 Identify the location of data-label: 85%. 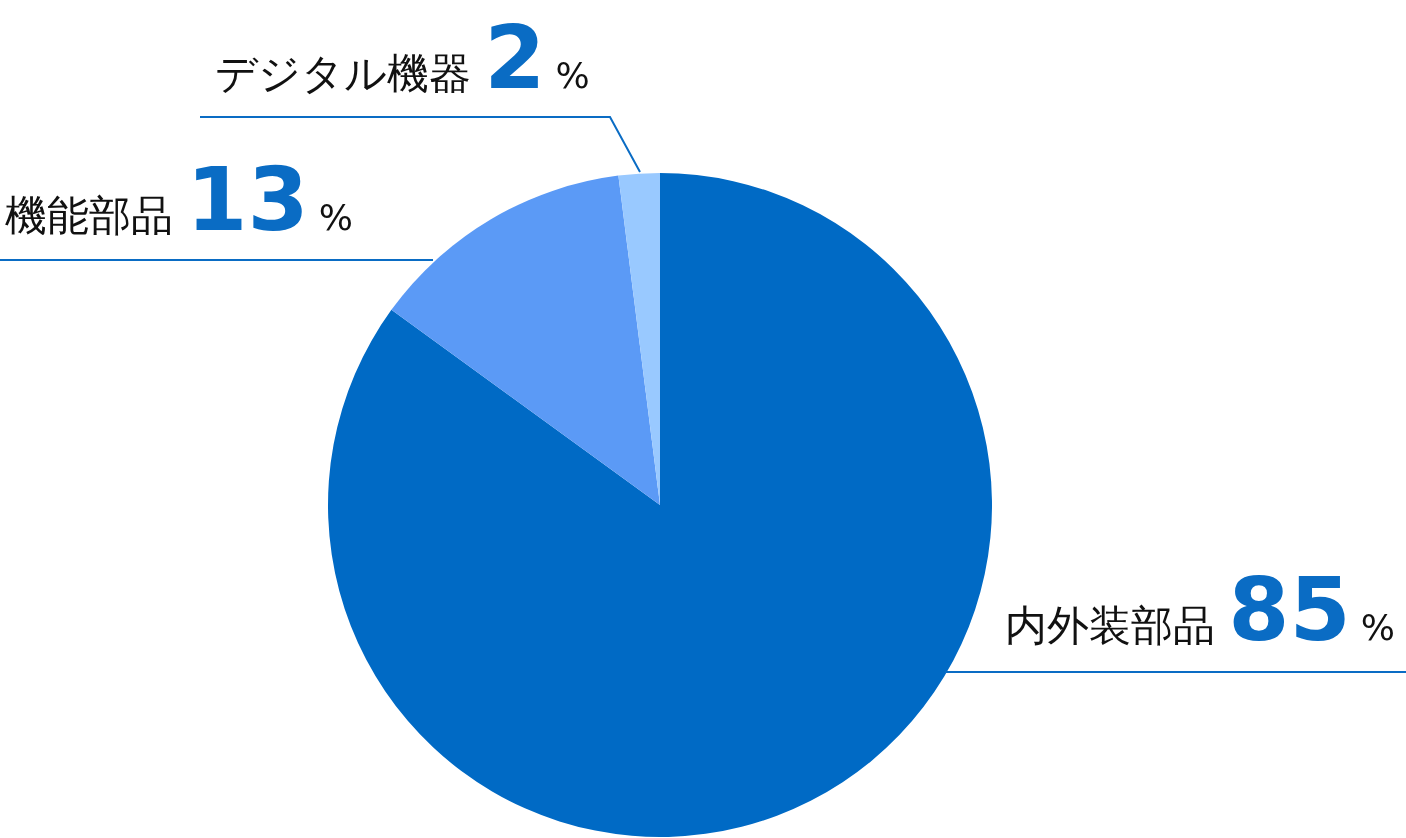
(1311, 609).